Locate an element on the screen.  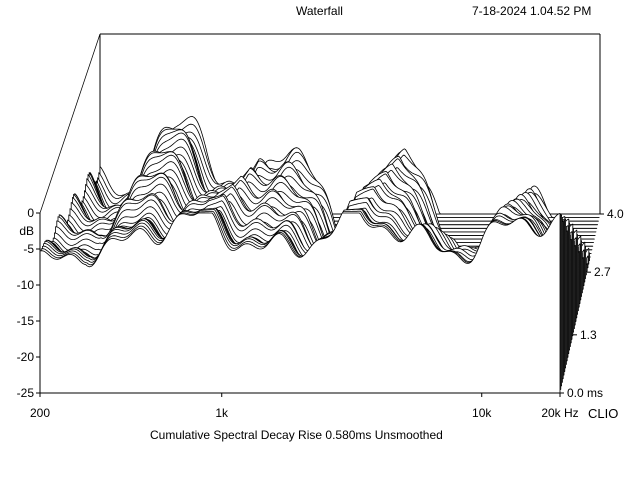
y-tick-label: 0 is located at coordinates (30, 213).